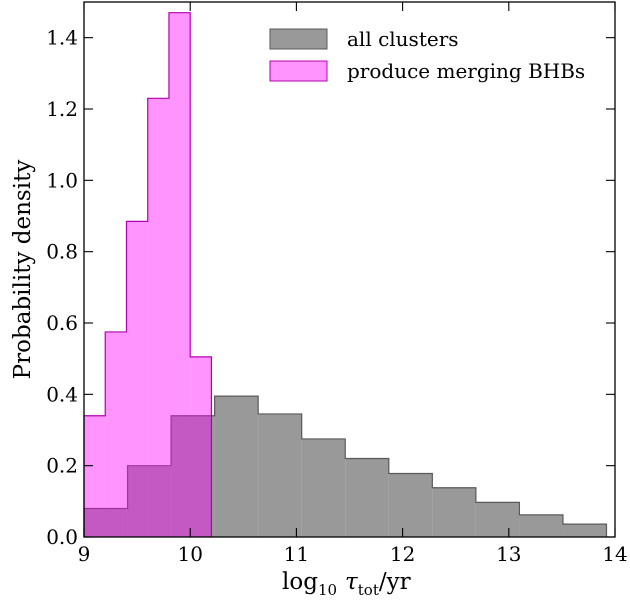 The height and width of the screenshot is (606, 630). What do you see at coordinates (62, 252) in the screenshot?
I see `y-tick-label: 0.8` at bounding box center [62, 252].